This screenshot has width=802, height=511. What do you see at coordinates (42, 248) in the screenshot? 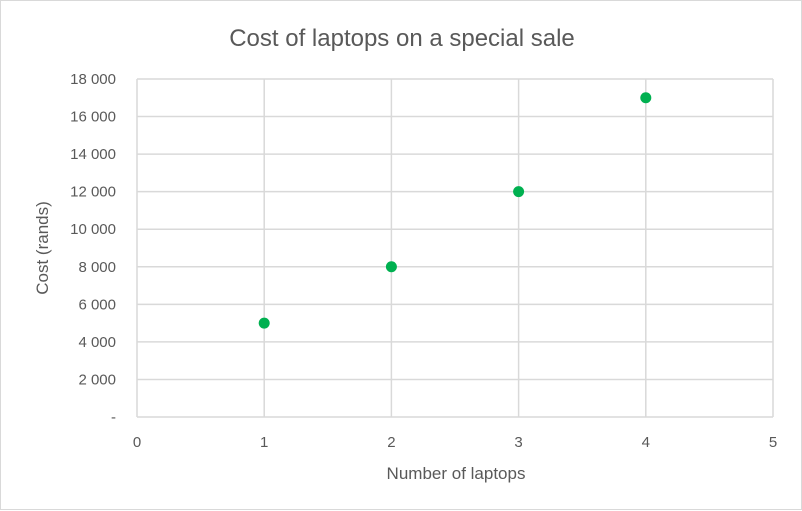
I see `y-axis-title: Cost (rands)` at bounding box center [42, 248].